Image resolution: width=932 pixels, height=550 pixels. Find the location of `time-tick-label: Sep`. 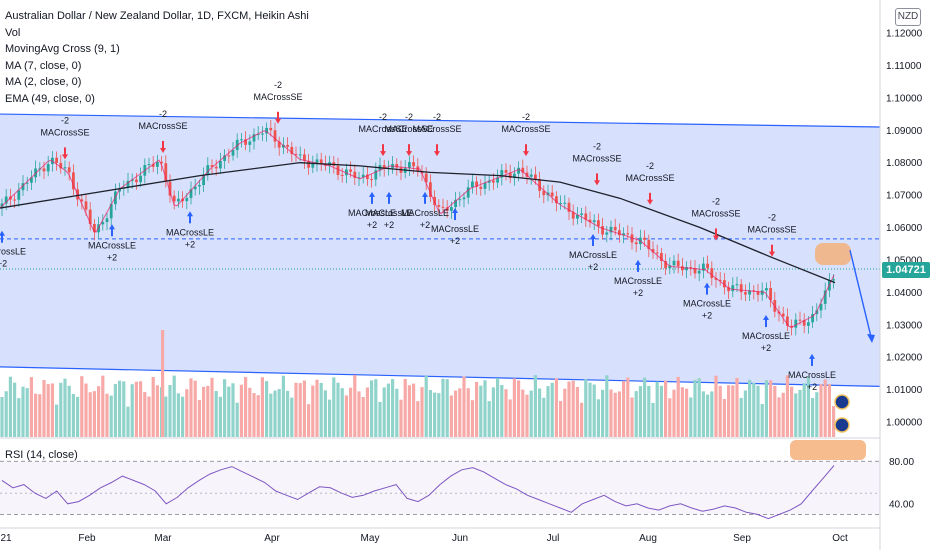

time-tick-label: Sep is located at coordinates (742, 538).